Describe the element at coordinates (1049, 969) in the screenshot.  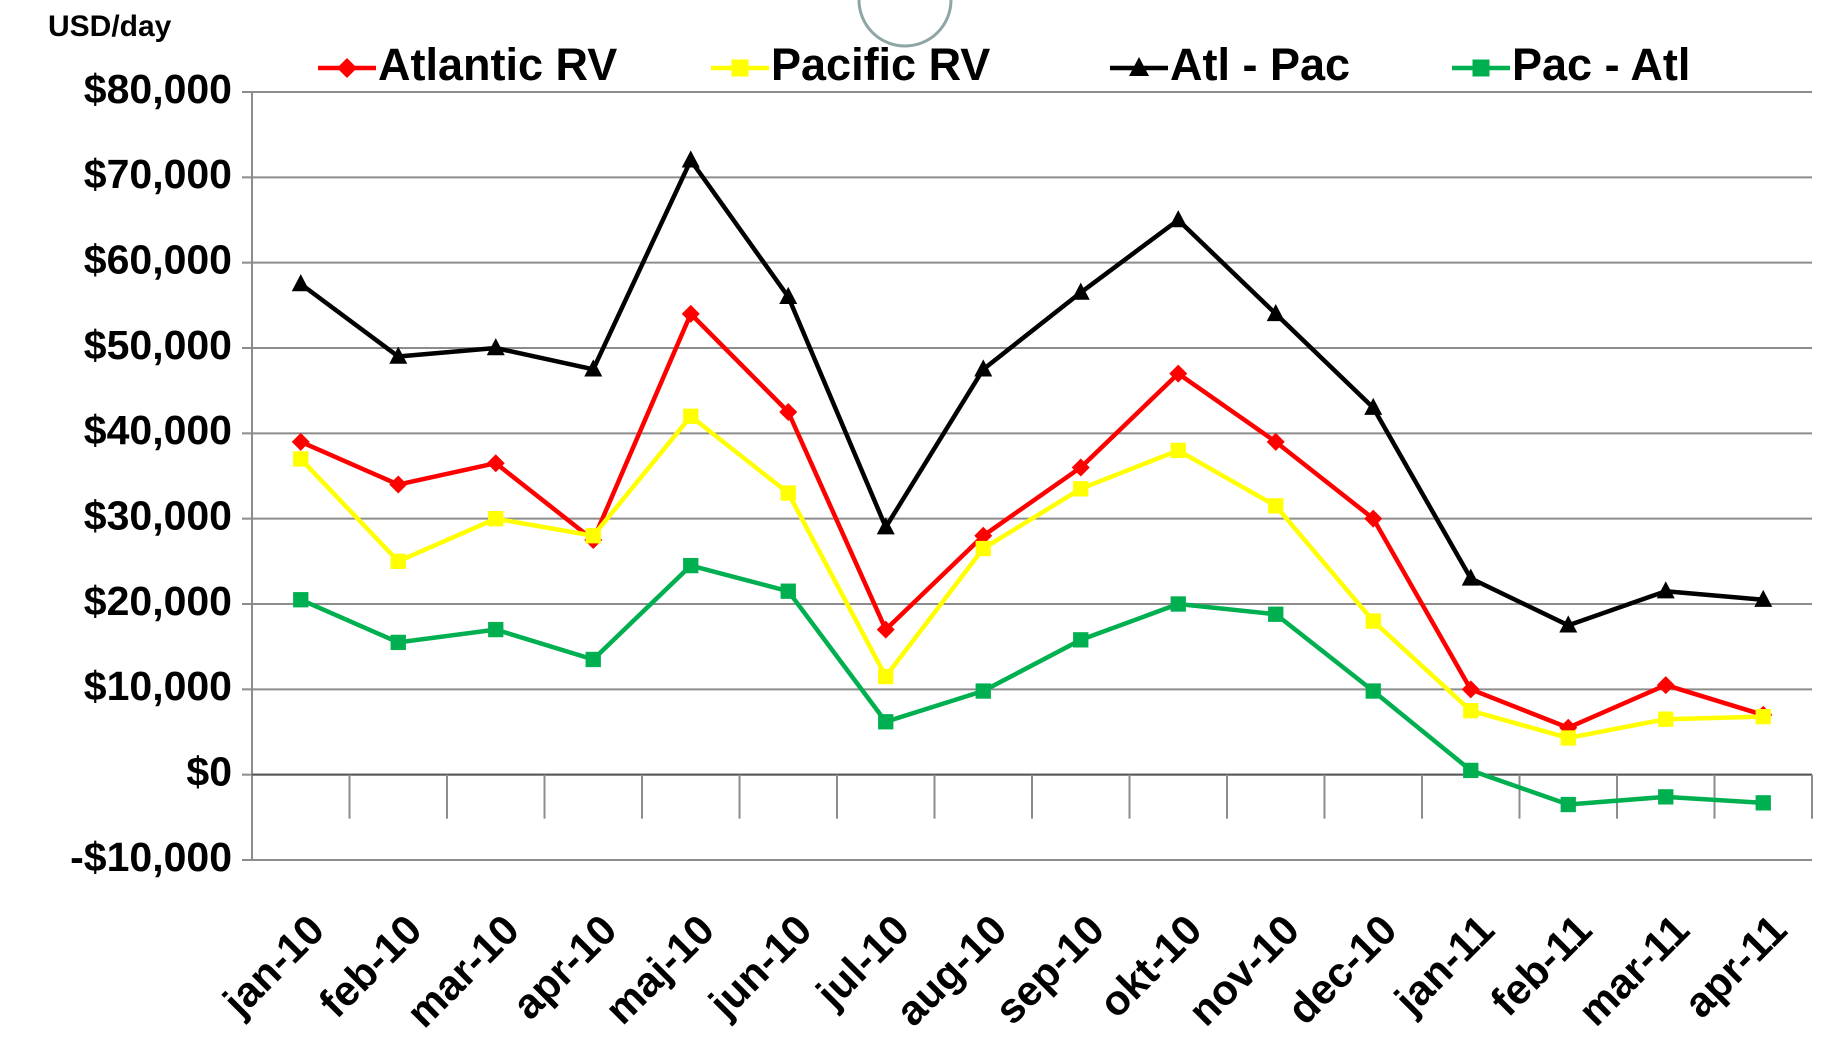
I see `x-tick-label: sep-10` at that location.